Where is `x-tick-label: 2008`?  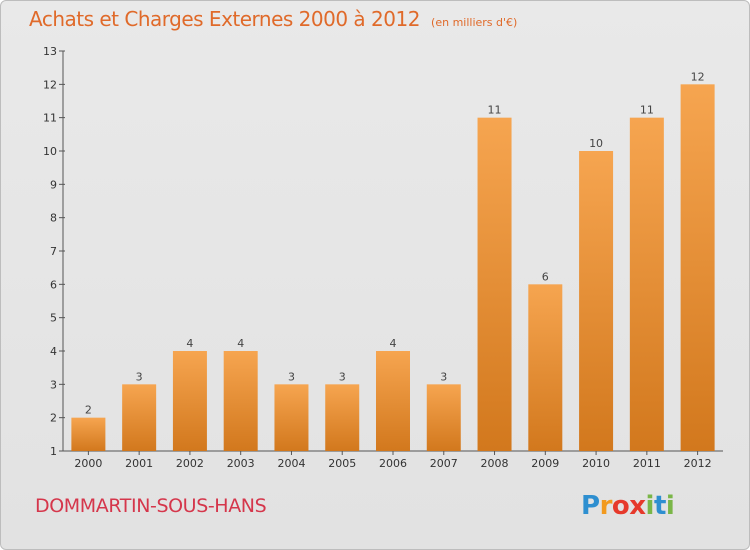 x-tick-label: 2008 is located at coordinates (495, 463).